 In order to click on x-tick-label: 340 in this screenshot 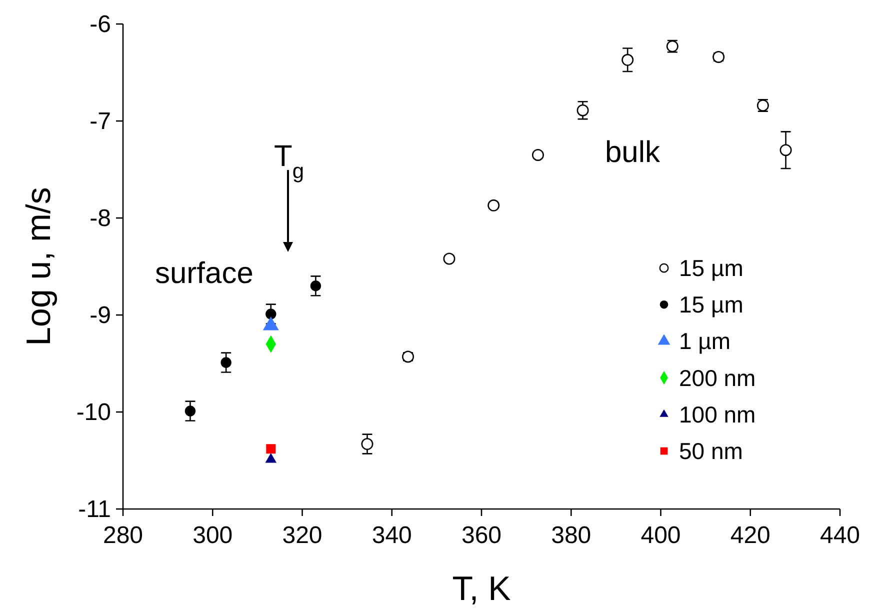, I will do `click(392, 535)`.